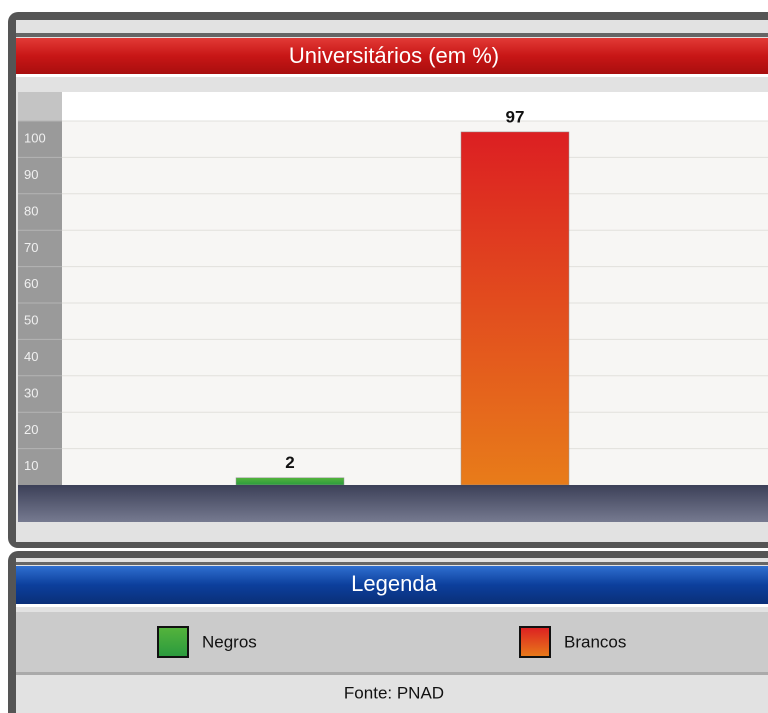 The height and width of the screenshot is (713, 768). I want to click on plot-top, so click(415, 106).